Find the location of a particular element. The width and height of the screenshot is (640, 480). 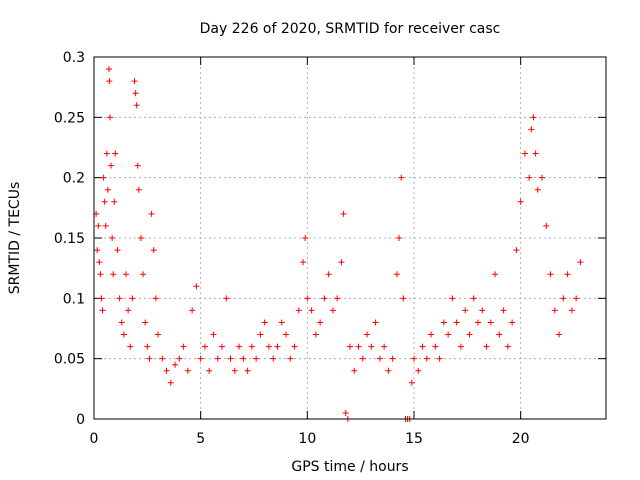

y-tick-label: 0.25 is located at coordinates (69, 118).